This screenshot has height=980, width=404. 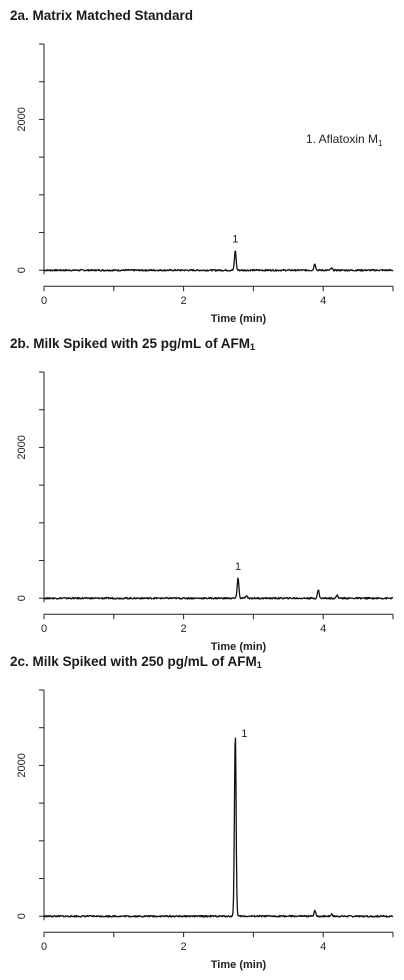 What do you see at coordinates (344, 140) in the screenshot?
I see `compound-legend: 1. Aflatoxin M1` at bounding box center [344, 140].